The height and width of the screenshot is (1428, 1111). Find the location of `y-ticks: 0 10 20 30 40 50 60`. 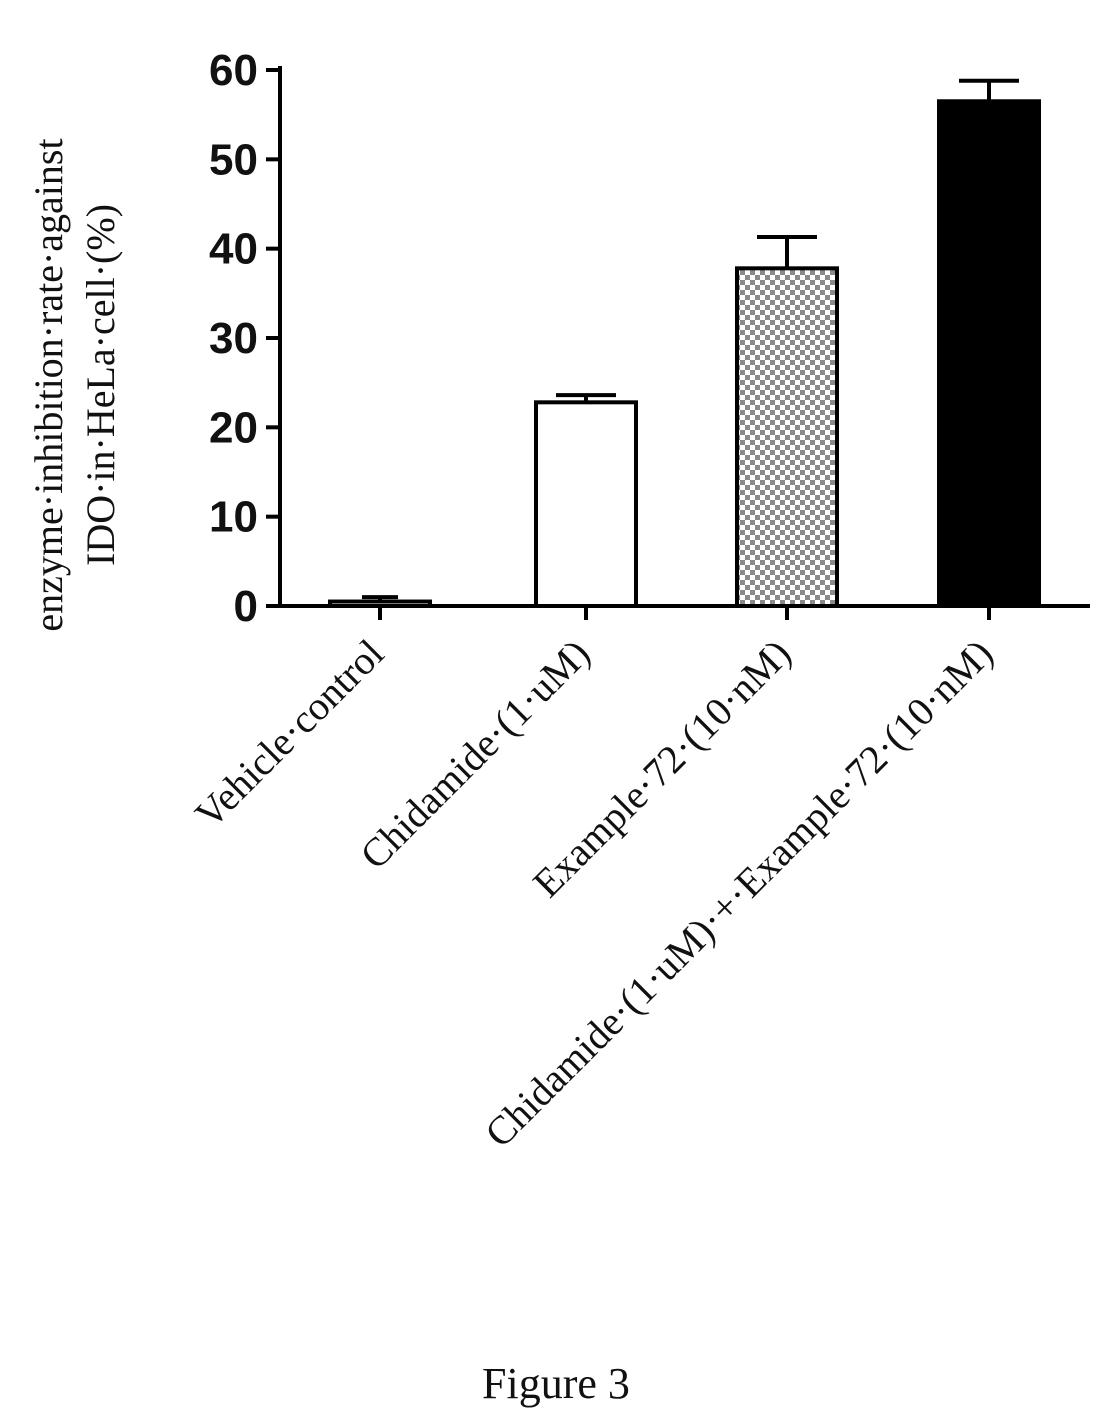

y-ticks: 0 10 20 30 40 50 60 is located at coordinates (244, 338).